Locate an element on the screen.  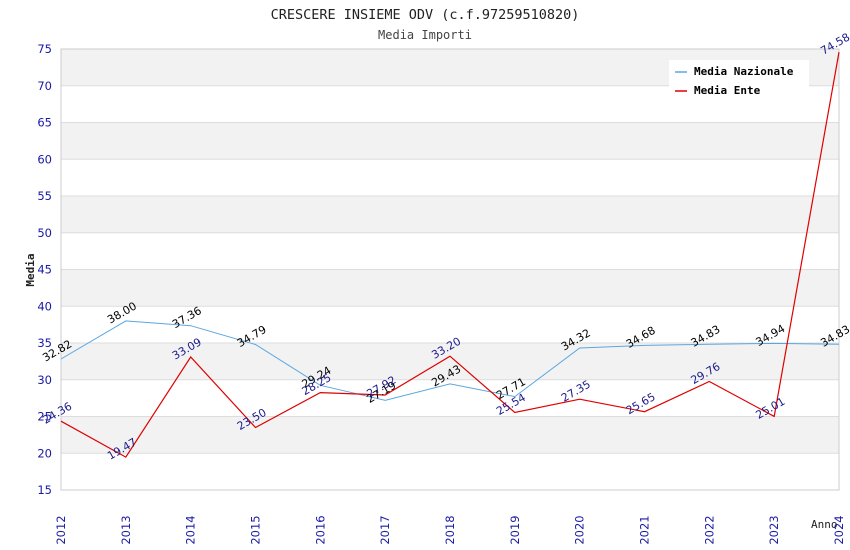
y-tick-labels: 15 20 25 30 35 40 45 50 55 60 65 70 75 is located at coordinates (44, 269).